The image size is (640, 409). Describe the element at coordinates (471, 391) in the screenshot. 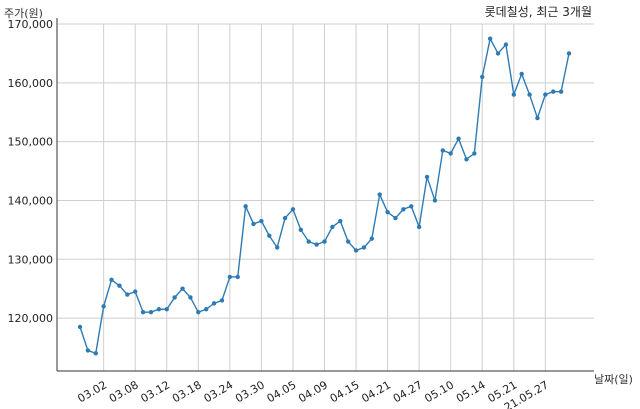

I see `x-tick-label: 05.14` at that location.